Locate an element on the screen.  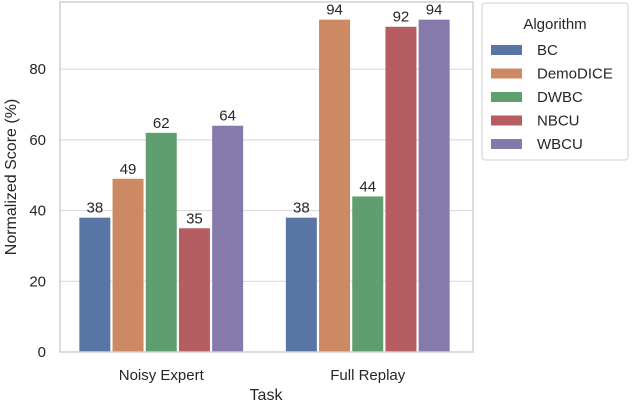
x-axis-title: Task is located at coordinates (267, 395).